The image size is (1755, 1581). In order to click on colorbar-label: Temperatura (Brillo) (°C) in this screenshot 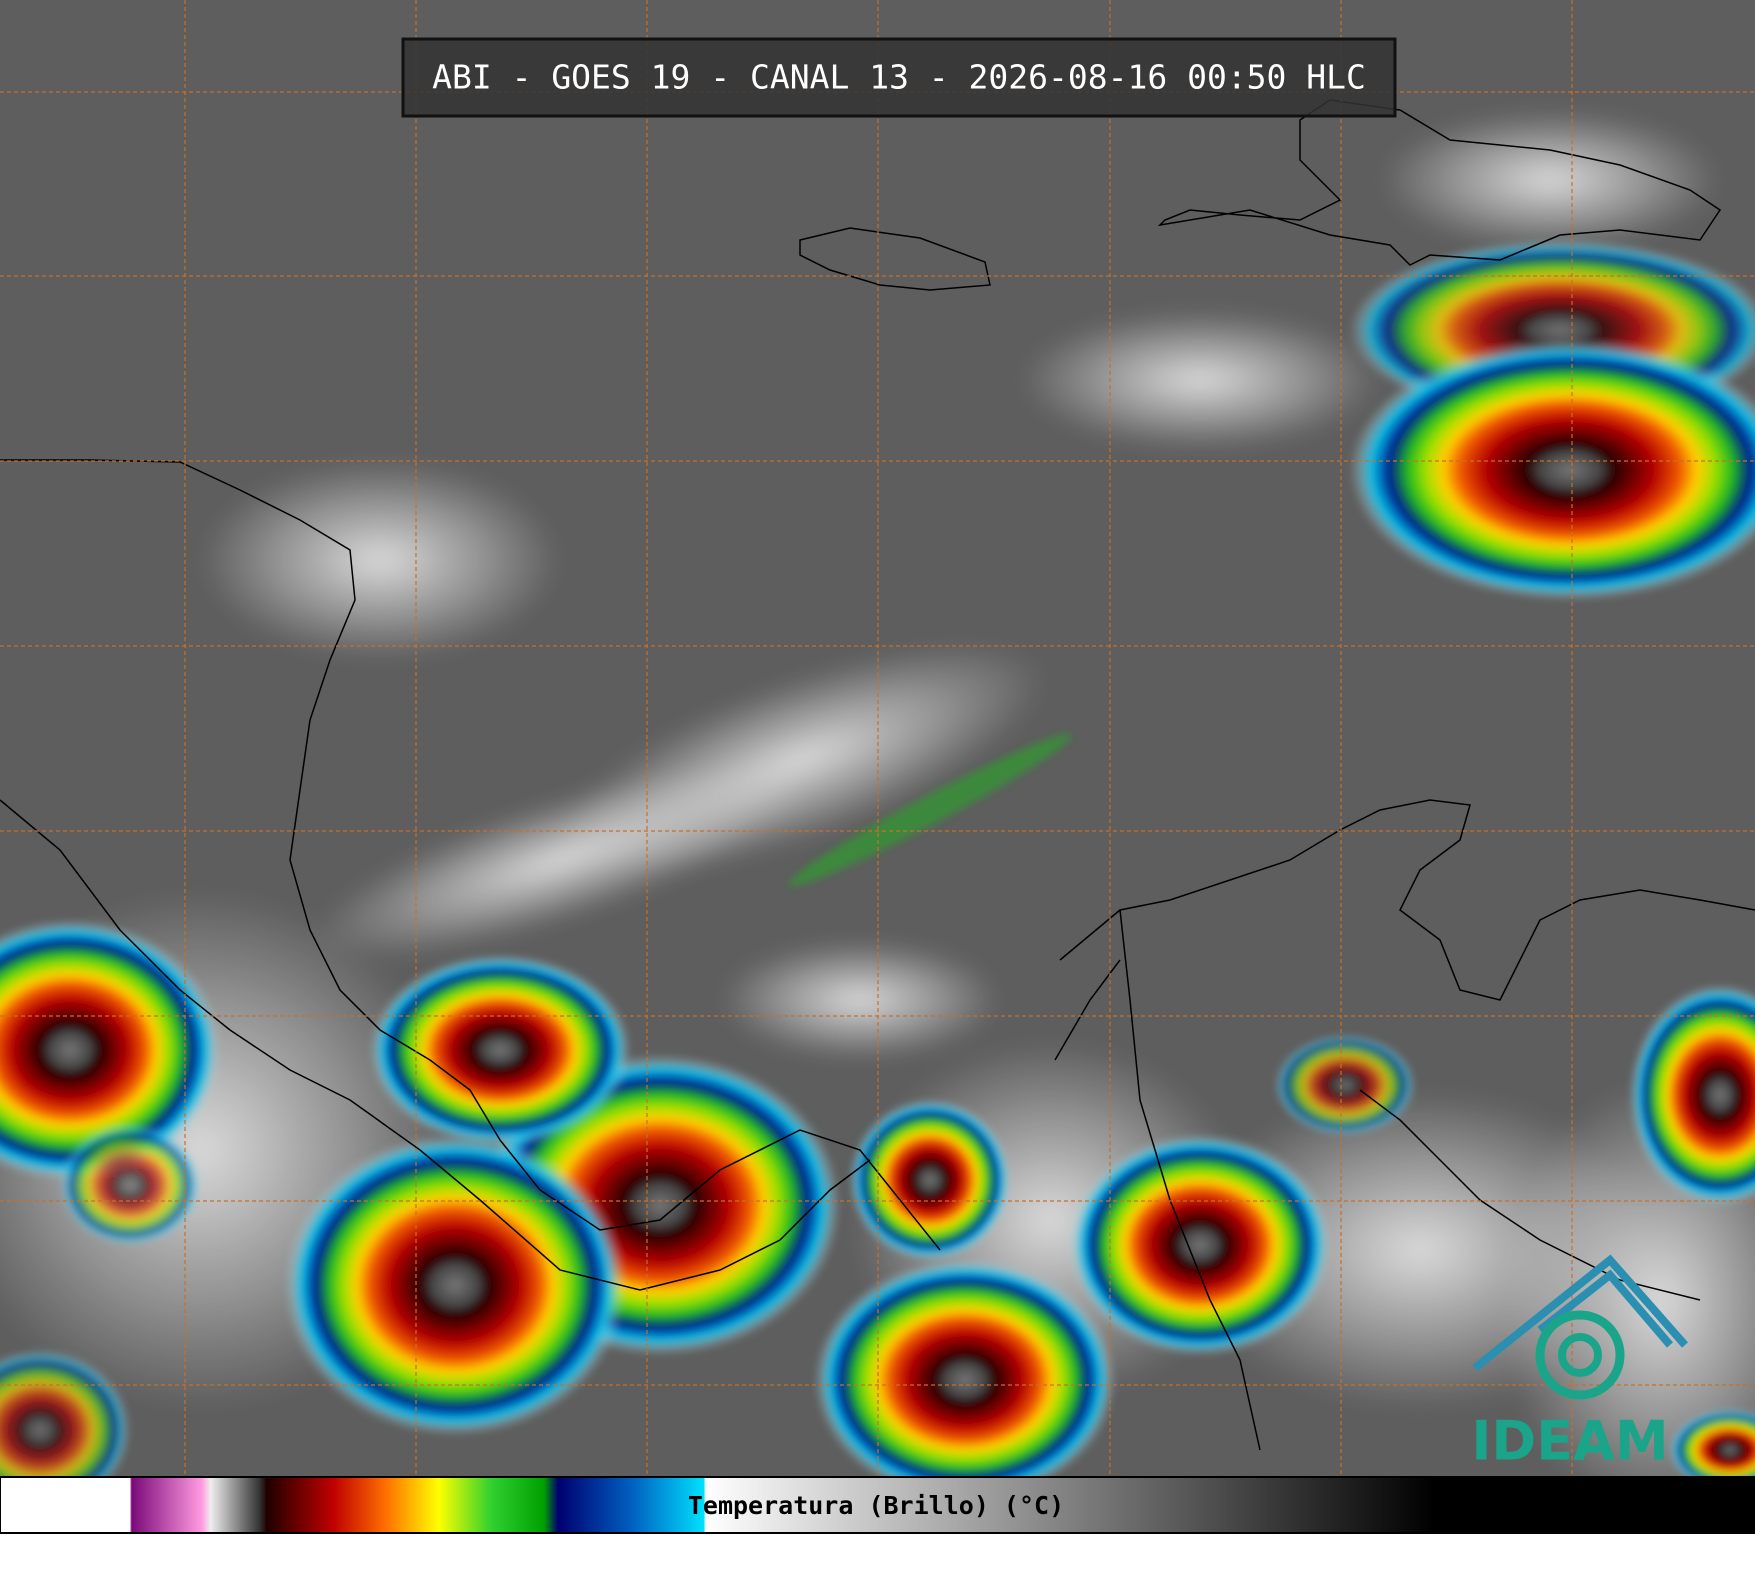, I will do `click(876, 1505)`.